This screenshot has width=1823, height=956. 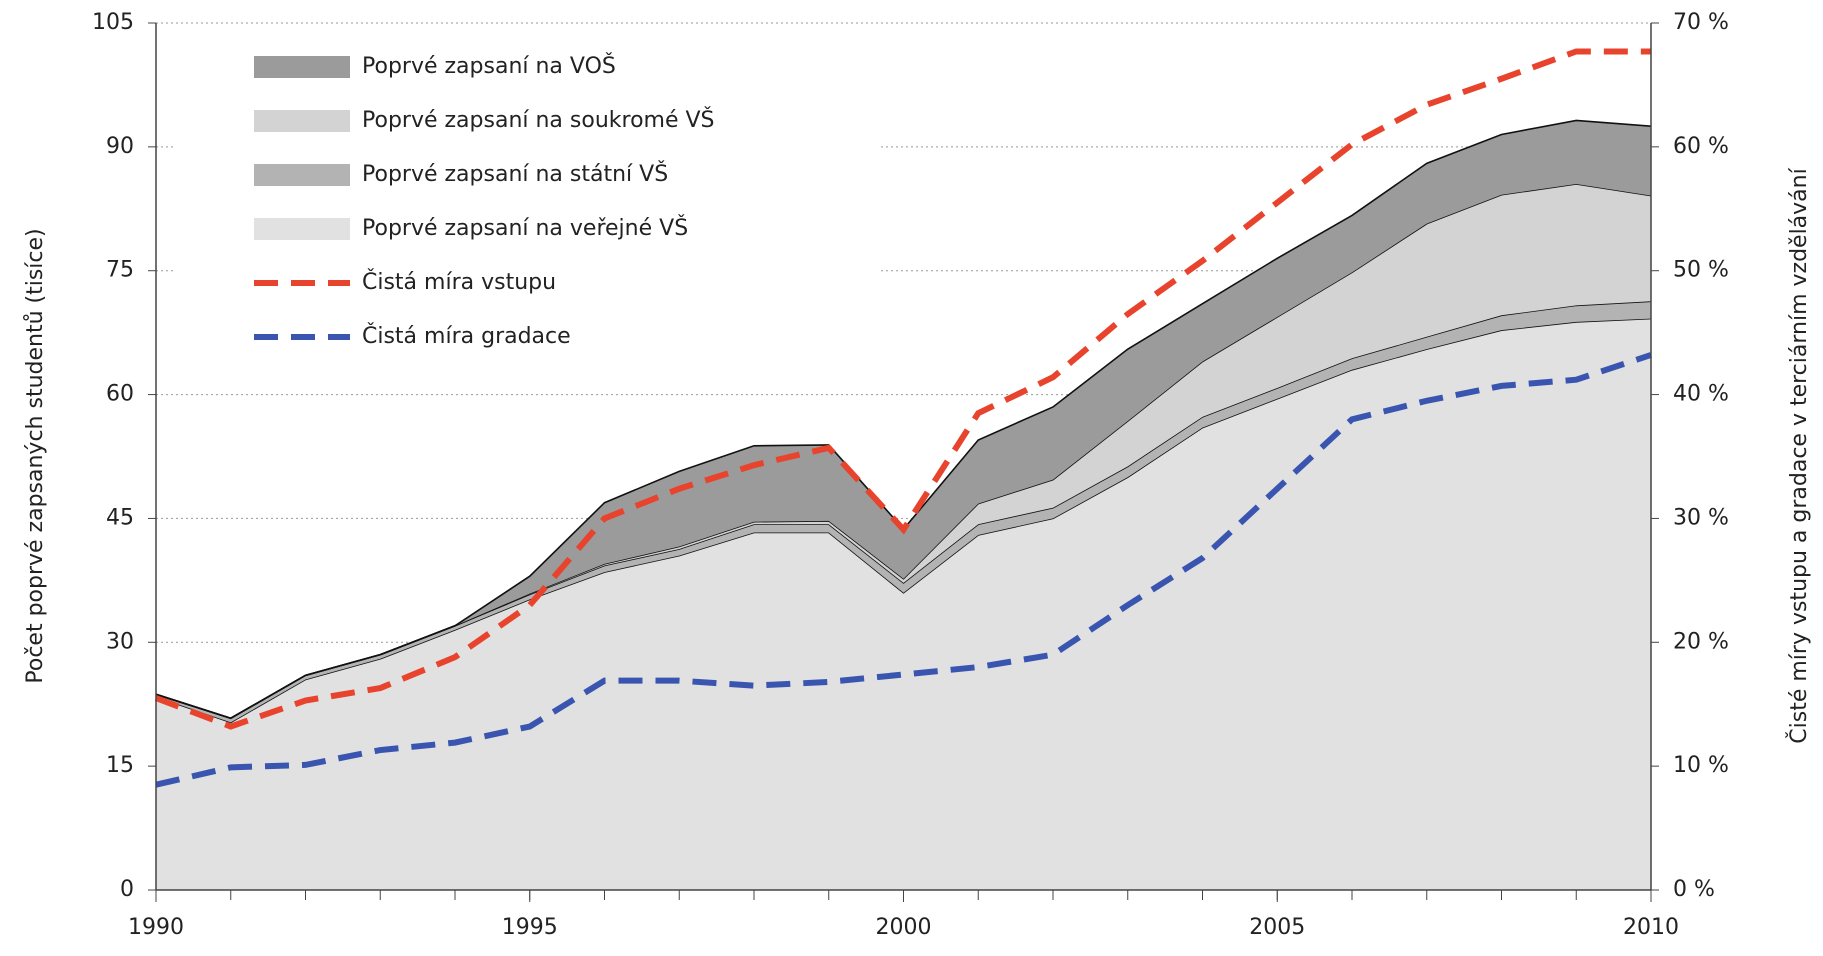 I want to click on legend-box, so click(x=526, y=198).